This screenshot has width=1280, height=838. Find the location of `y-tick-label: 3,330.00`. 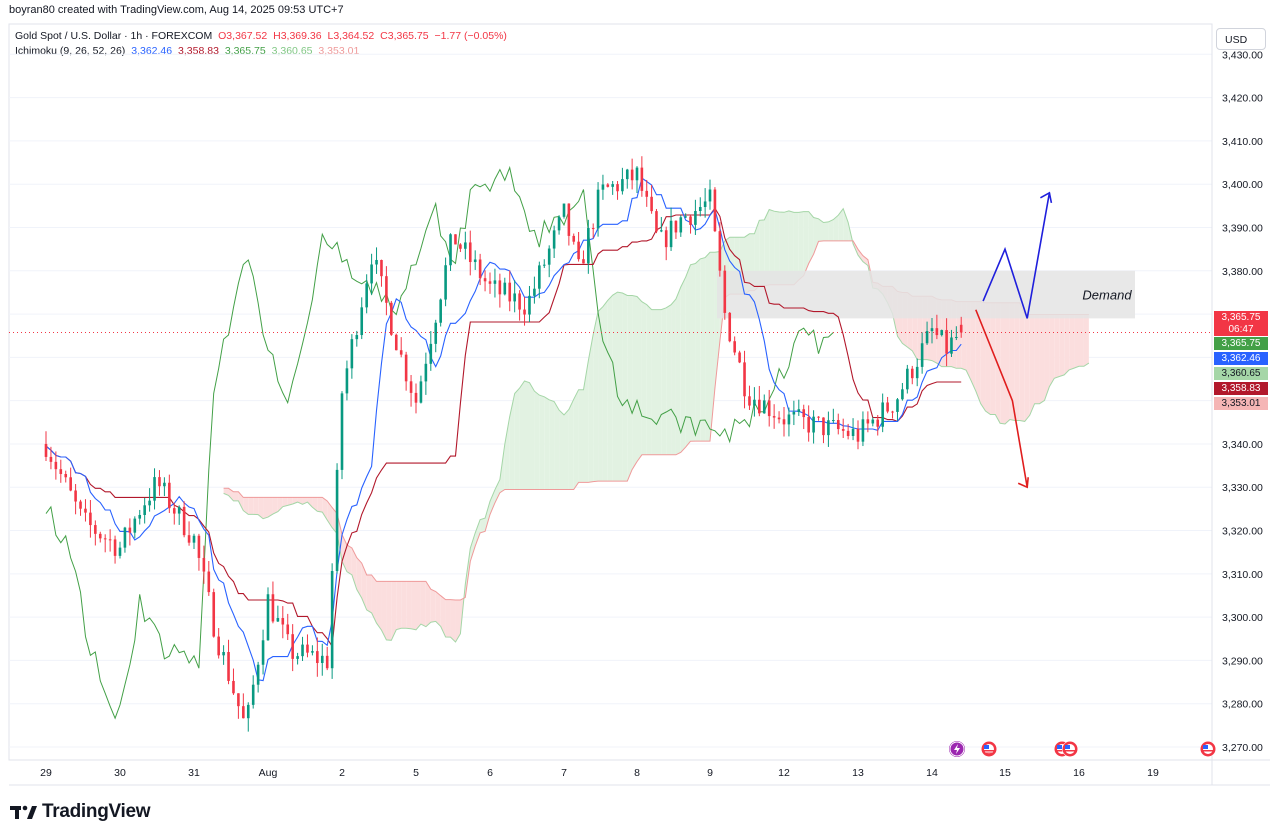

y-tick-label: 3,330.00 is located at coordinates (1242, 488).